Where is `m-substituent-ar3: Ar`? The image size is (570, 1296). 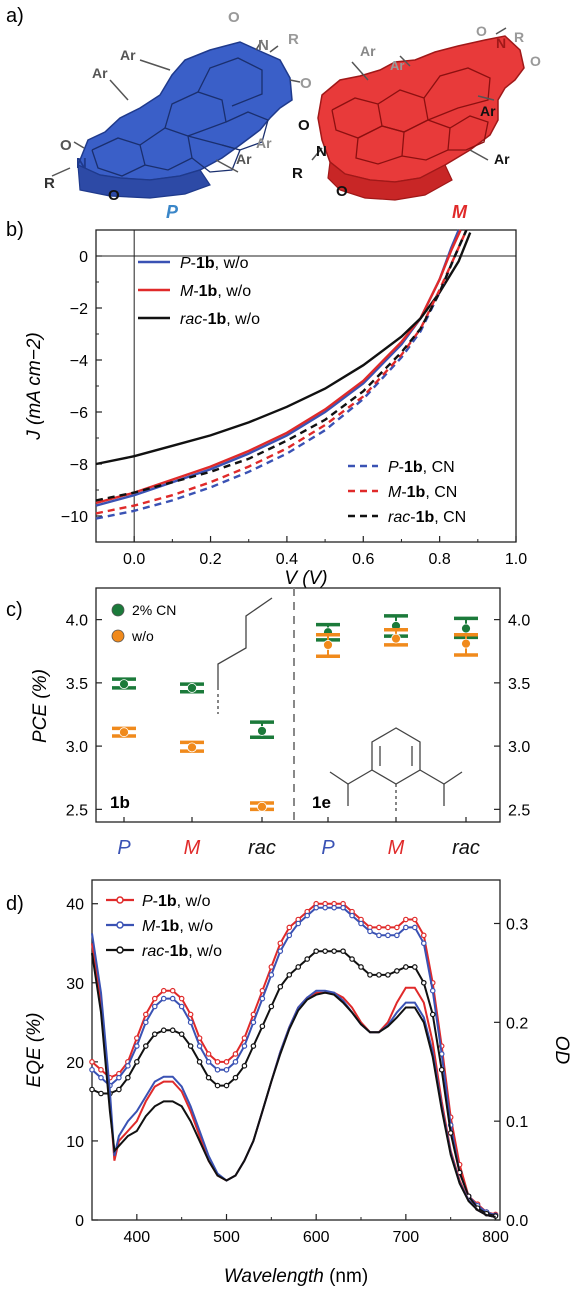
m-substituent-ar3: Ar is located at coordinates (488, 111).